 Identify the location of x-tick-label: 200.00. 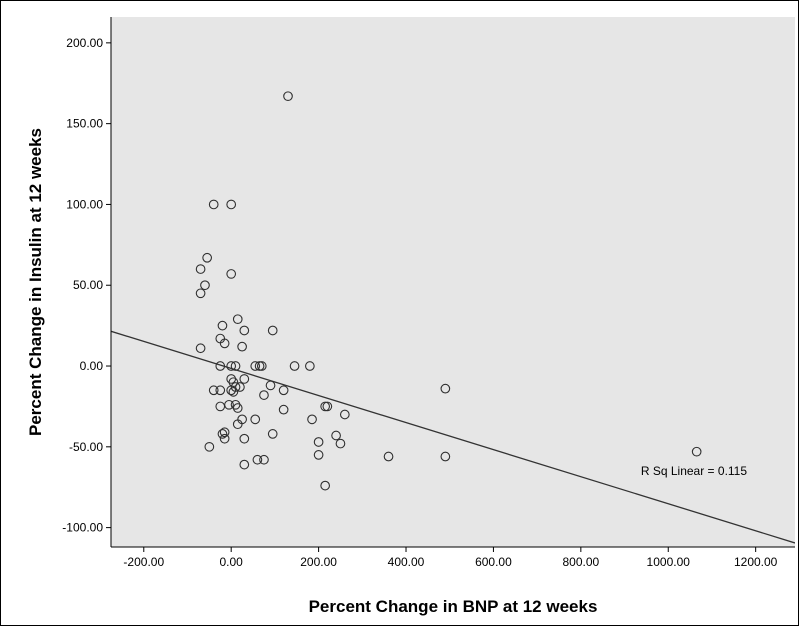
(318, 562).